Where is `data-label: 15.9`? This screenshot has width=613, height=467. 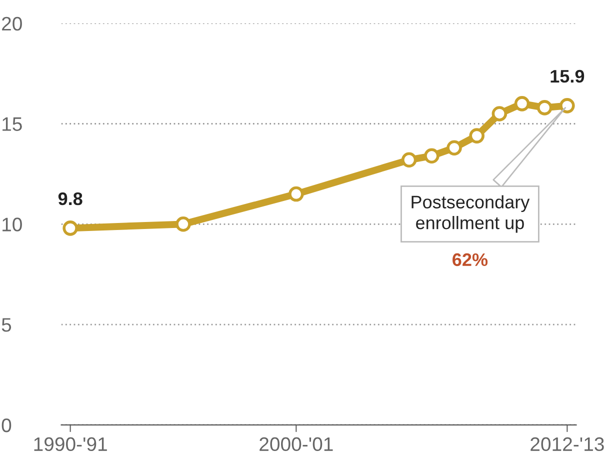
data-label: 15.9 is located at coordinates (567, 76).